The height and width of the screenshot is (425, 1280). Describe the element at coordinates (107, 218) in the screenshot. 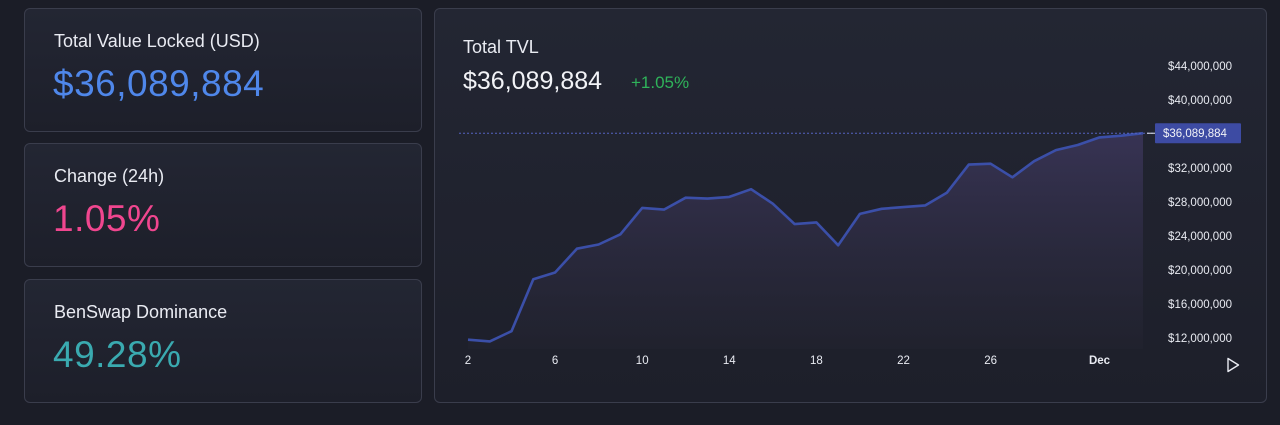

I see `change-value: 1.05%` at that location.